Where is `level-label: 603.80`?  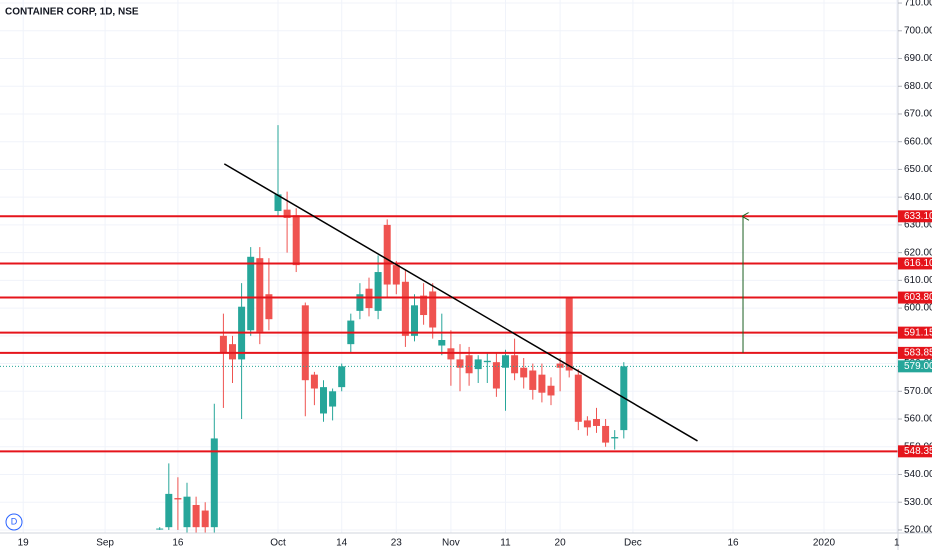
level-label: 603.80 is located at coordinates (918, 297).